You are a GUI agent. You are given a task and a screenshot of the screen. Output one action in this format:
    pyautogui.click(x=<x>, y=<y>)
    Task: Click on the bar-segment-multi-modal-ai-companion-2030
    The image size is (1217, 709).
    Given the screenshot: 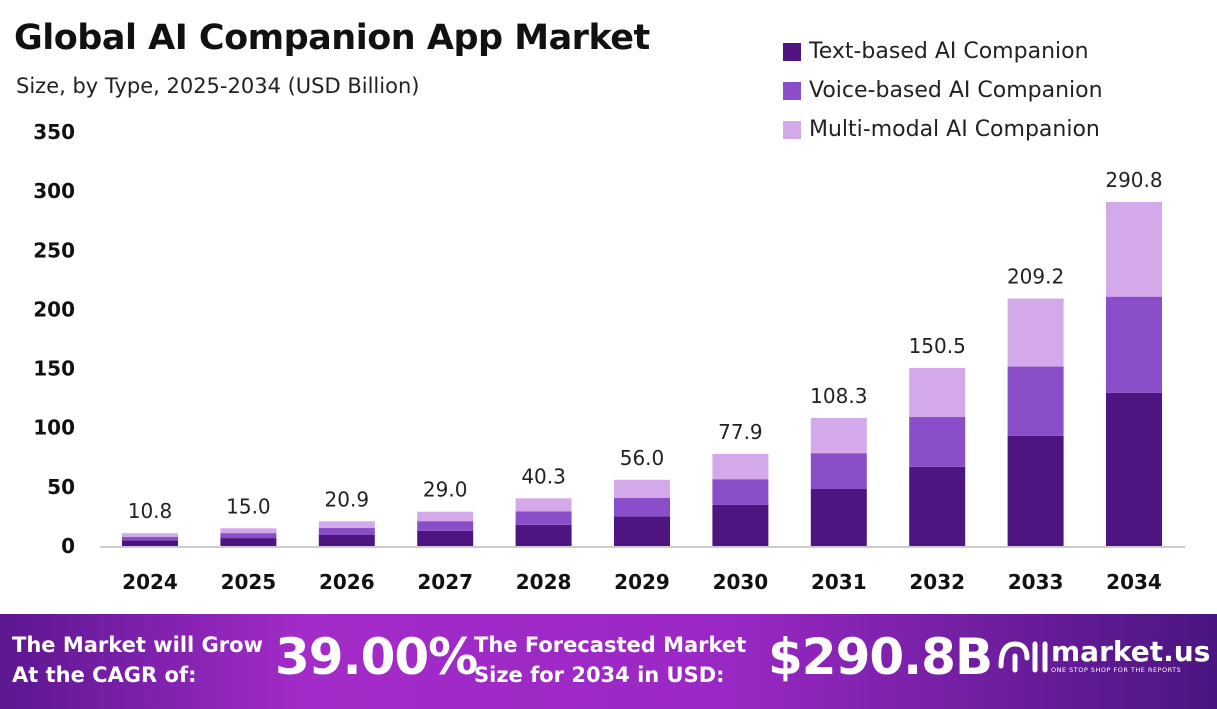 What is the action you would take?
    pyautogui.click(x=740, y=466)
    